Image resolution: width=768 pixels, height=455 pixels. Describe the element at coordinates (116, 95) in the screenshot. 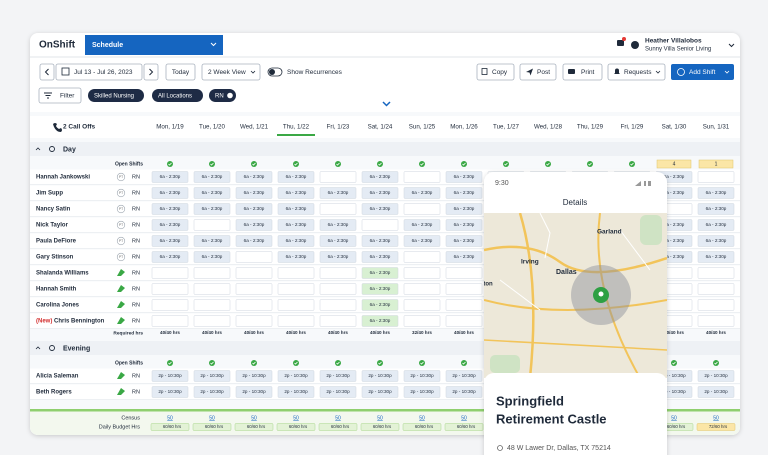

I see `filter-chip` at that location.